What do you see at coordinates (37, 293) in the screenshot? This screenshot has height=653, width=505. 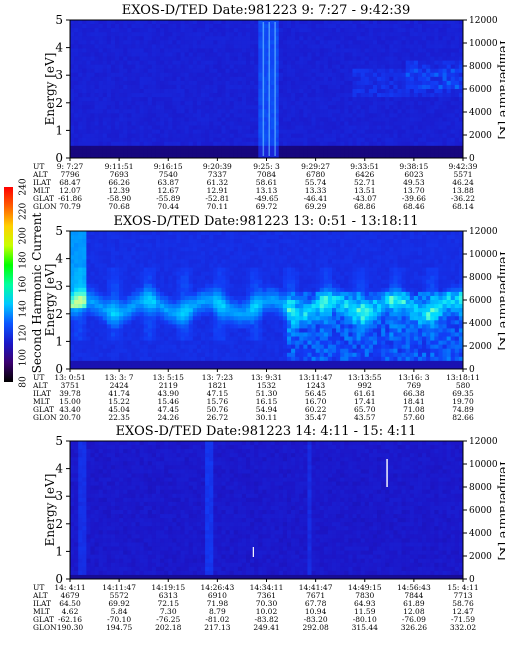 I see `colorbar-label: Second Harmonic Current` at bounding box center [37, 293].